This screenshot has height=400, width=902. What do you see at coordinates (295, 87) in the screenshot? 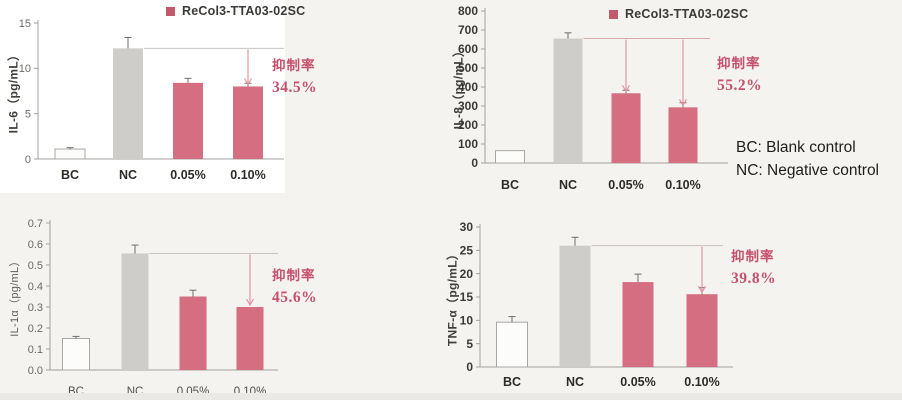
I see `inhibition-rate-value: 34.5%` at bounding box center [295, 87].